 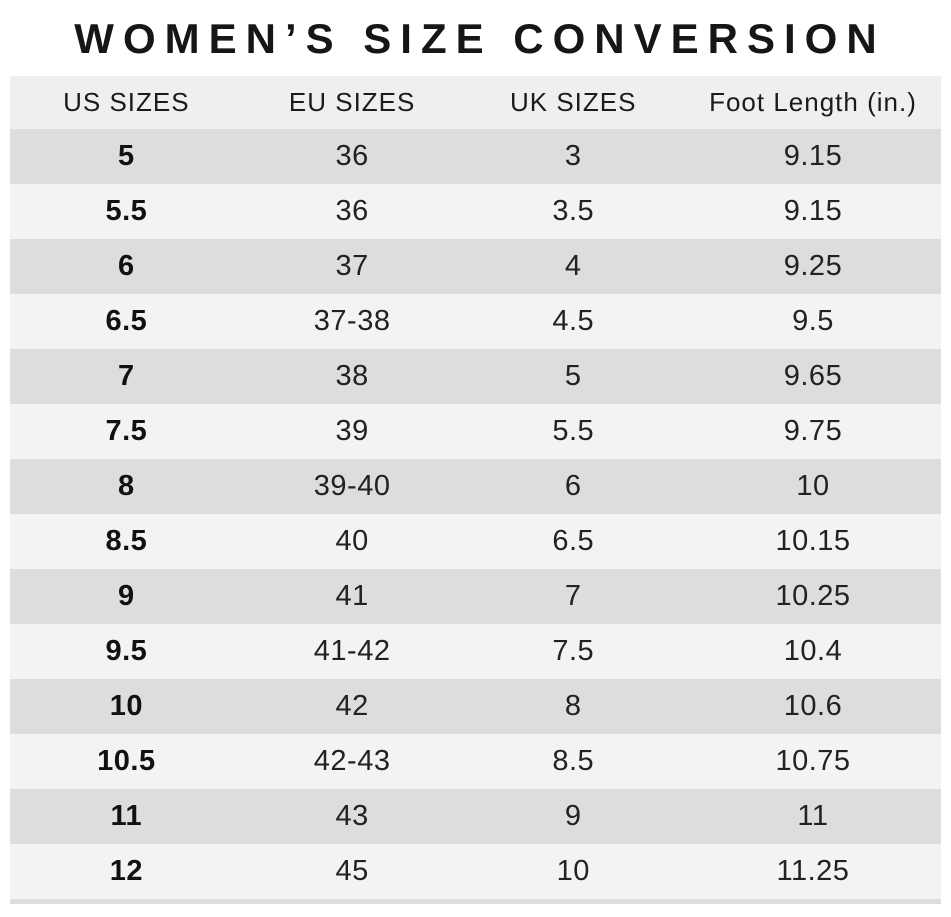 What do you see at coordinates (813, 486) in the screenshot?
I see `cell-foot-length: 10` at bounding box center [813, 486].